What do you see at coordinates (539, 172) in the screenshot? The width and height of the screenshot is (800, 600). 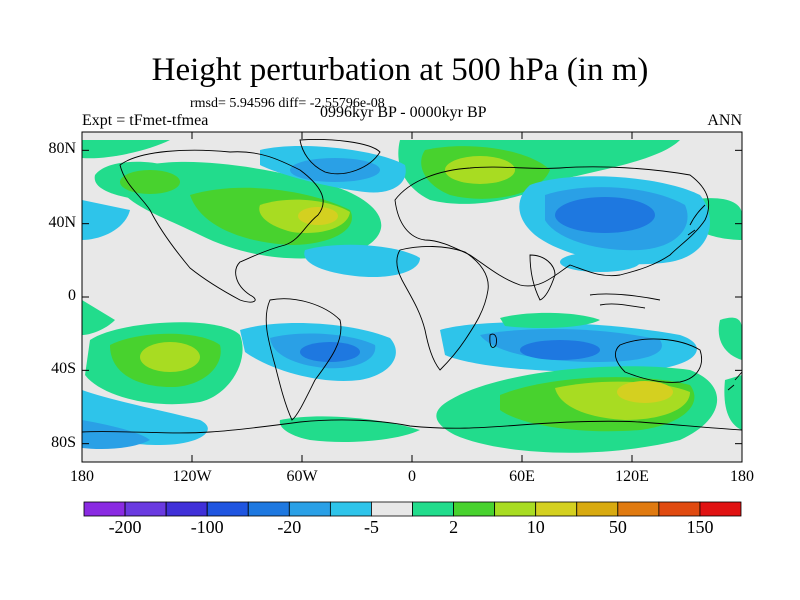 I see `anomaly-scandinavia-positive` at bounding box center [539, 172].